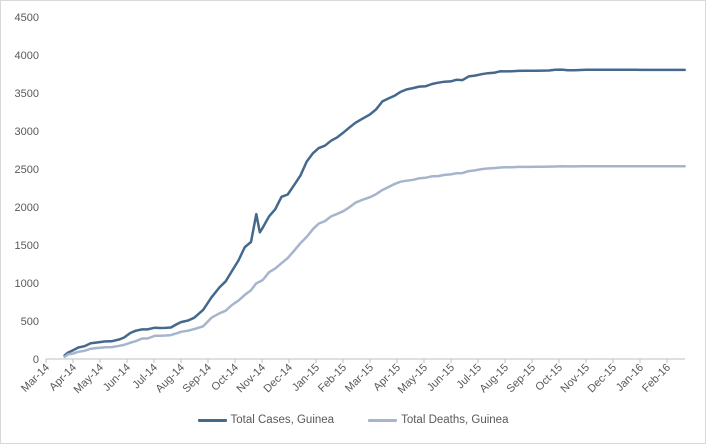 The image size is (706, 444). I want to click on x-axis-tick-label: Aug-15, so click(495, 379).